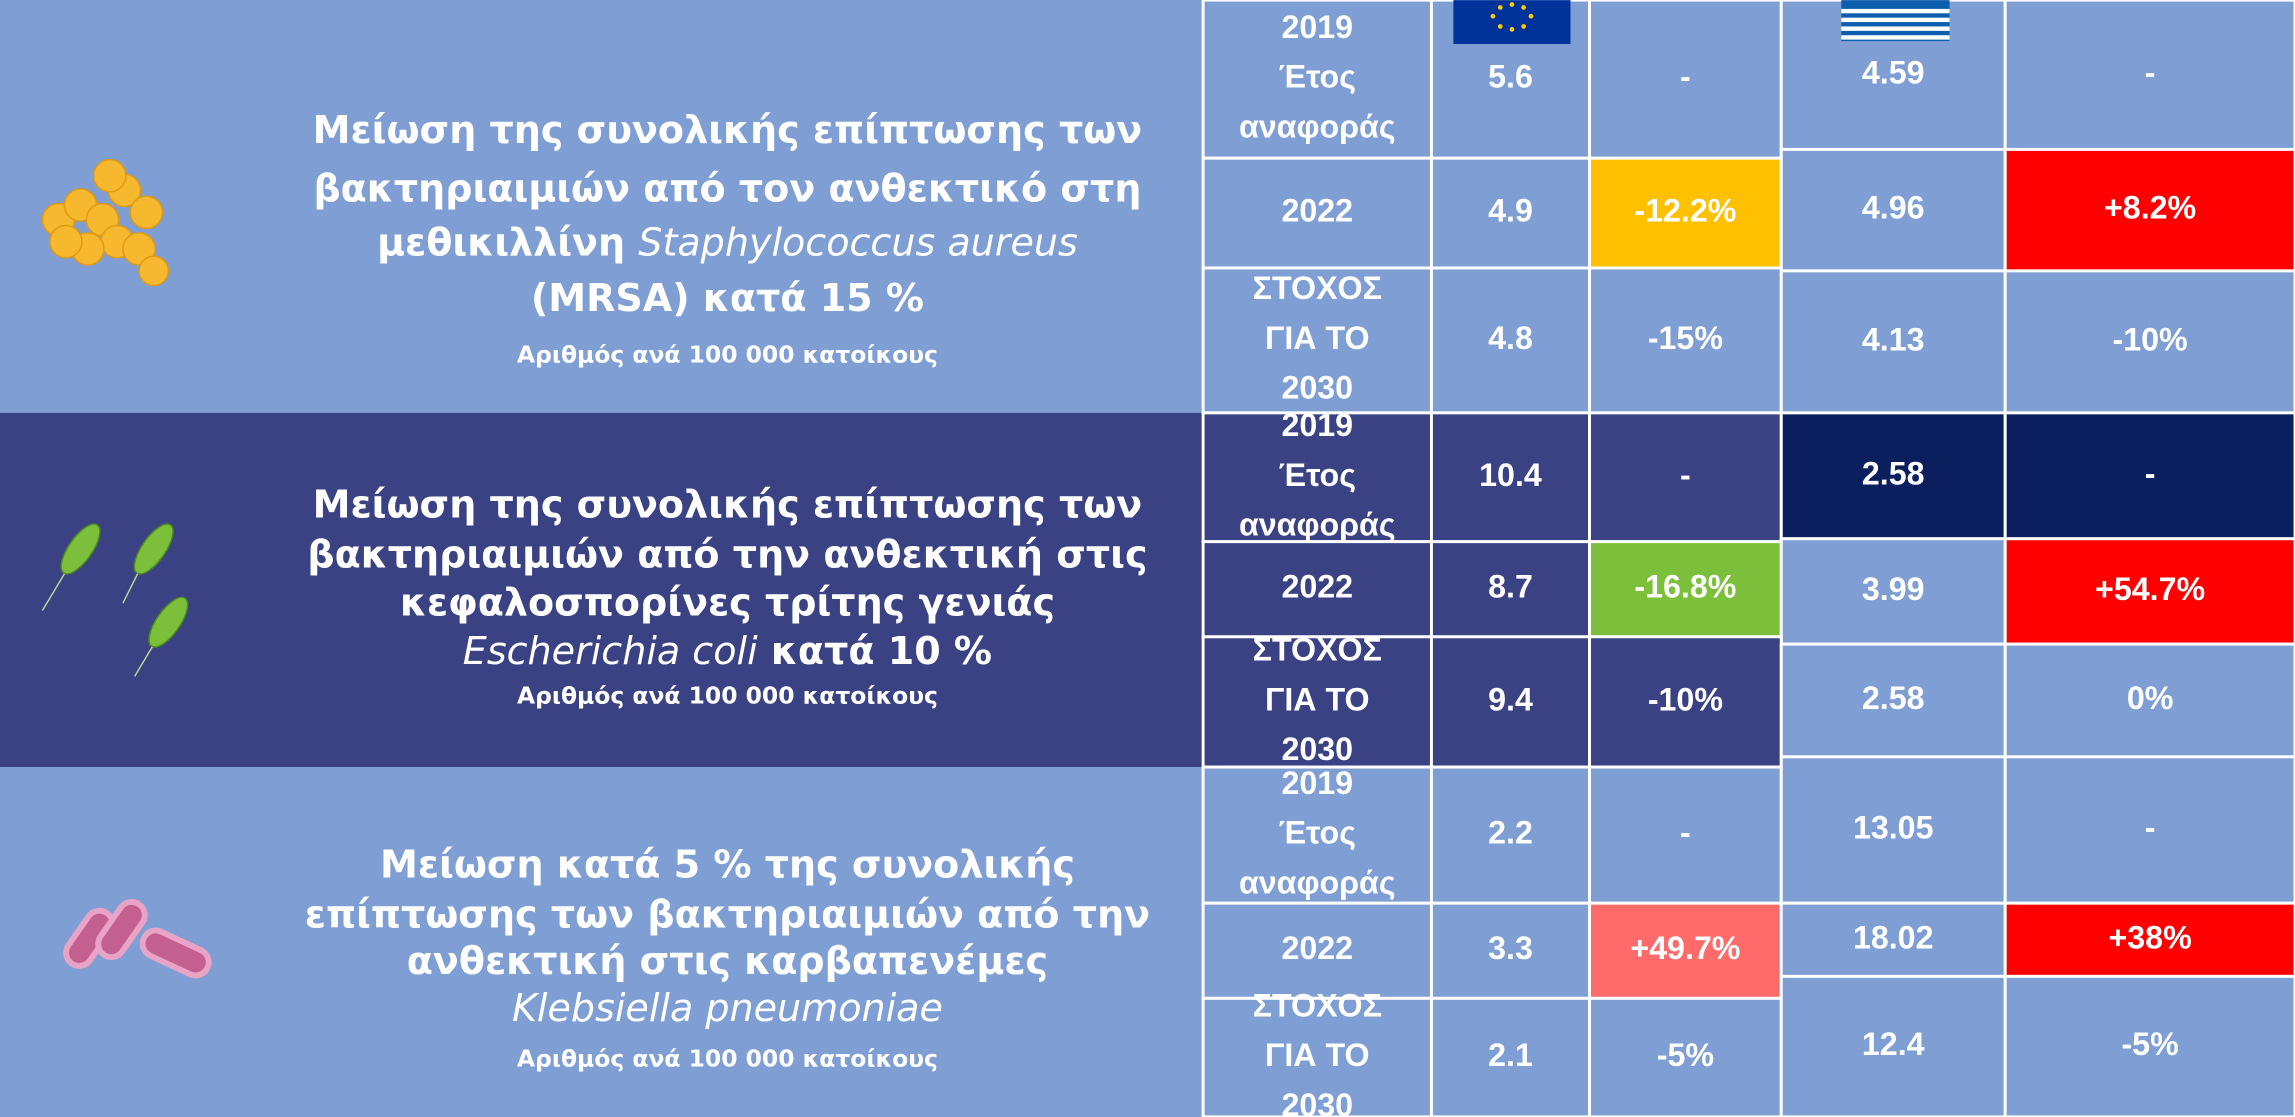  I want to click on ecoli-icon, so click(115, 600).